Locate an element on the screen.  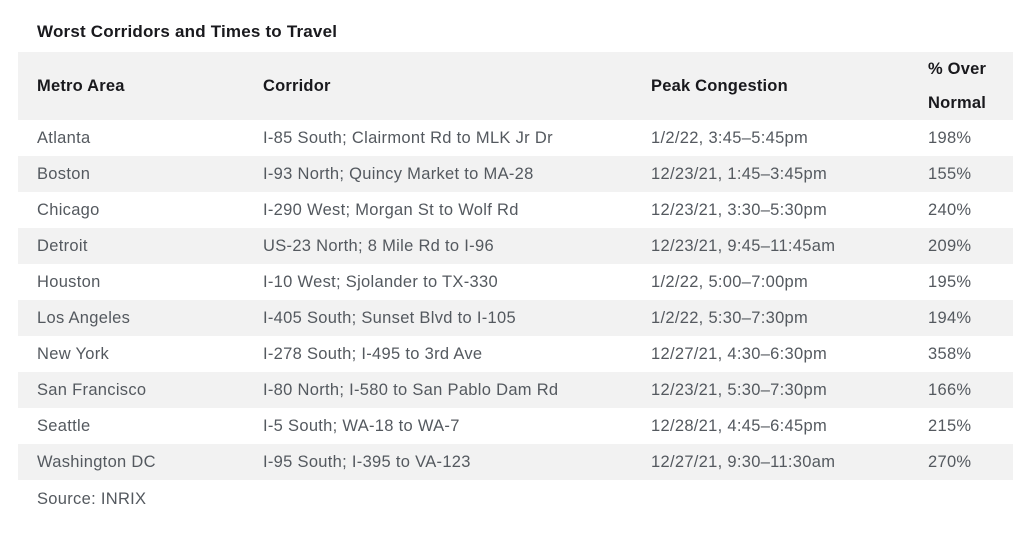
pct-over-normal-cell: 358% is located at coordinates (950, 353).